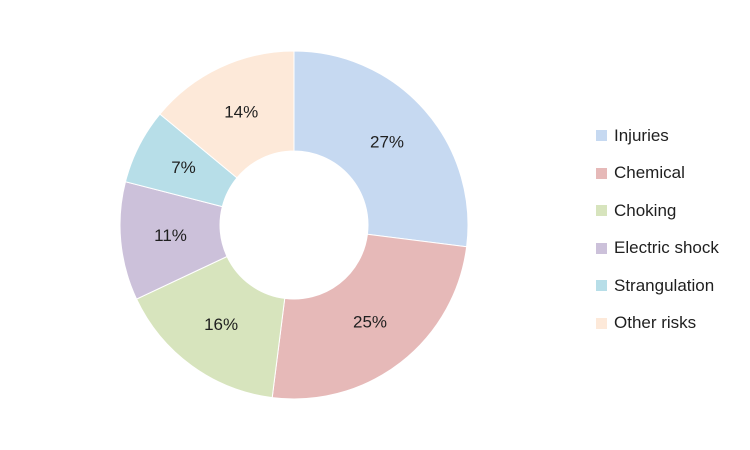 The width and height of the screenshot is (750, 450). I want to click on legend-label: Choking, so click(645, 210).